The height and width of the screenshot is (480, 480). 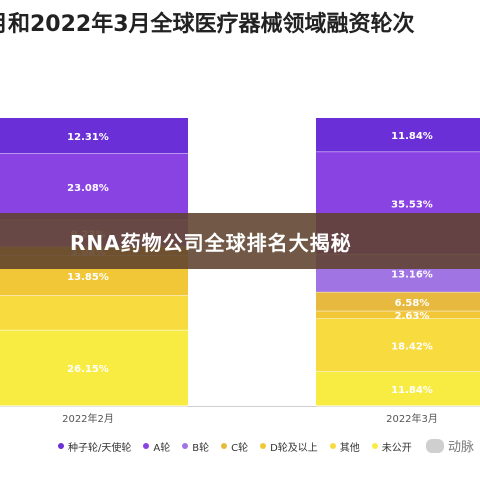 I want to click on legend-label: 种子轮/天使轮, so click(x=100, y=448).